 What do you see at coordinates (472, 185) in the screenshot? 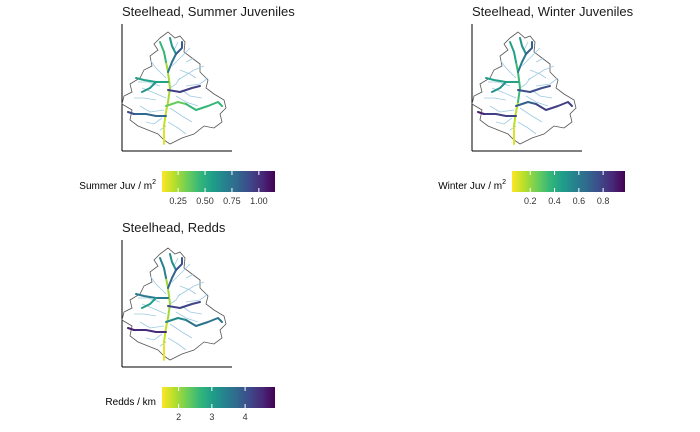
I see `legend-title: Winter Juv / m2` at bounding box center [472, 185].